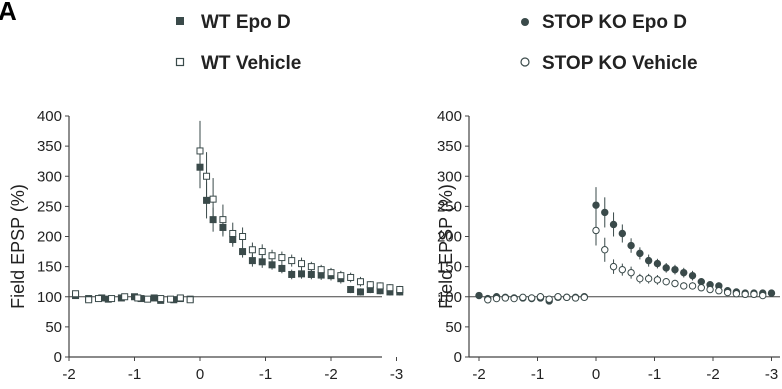 The image size is (782, 389). Describe the element at coordinates (49, 176) in the screenshot. I see `y-tick-label: 300` at that location.